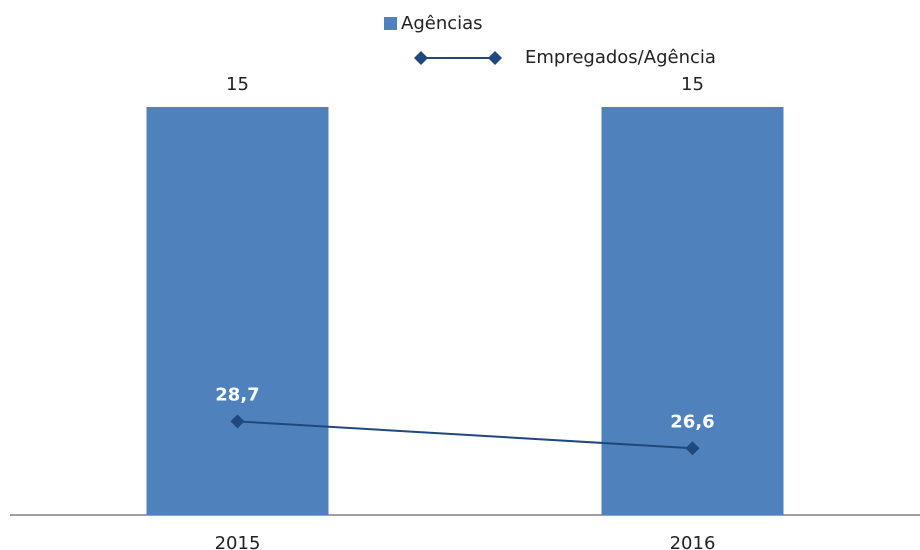 Image resolution: width=920 pixels, height=550 pixels. What do you see at coordinates (692, 421) in the screenshot?
I see `line-value-label: 26,6` at bounding box center [692, 421].